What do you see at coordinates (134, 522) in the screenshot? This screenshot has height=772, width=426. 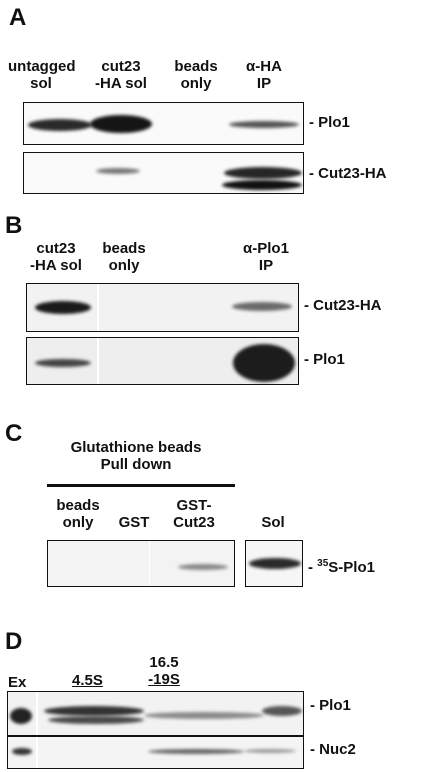 I see `panel-c-col-gst: GST` at bounding box center [134, 522].